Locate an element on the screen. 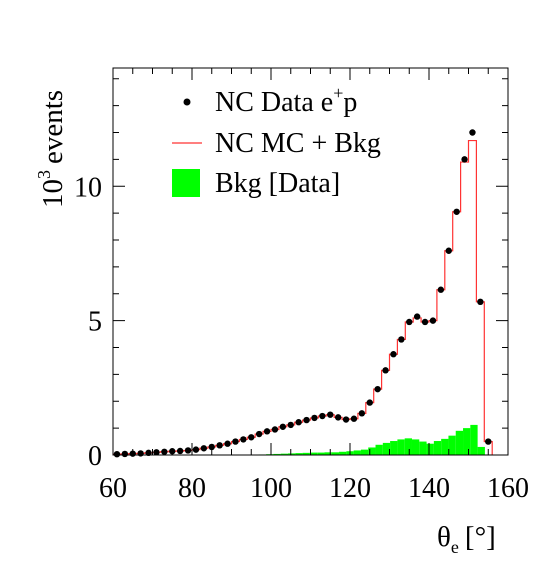 The image size is (545, 574). legend: NC Data e+p NC MC + Bkg Bkg [Data] is located at coordinates (276, 141).